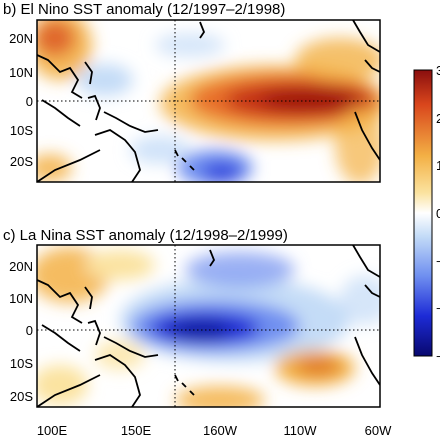 Image resolution: width=440 pixels, height=440 pixels. What do you see at coordinates (29, 101) in the screenshot?
I see `panel-b-ytick: 0` at bounding box center [29, 101].